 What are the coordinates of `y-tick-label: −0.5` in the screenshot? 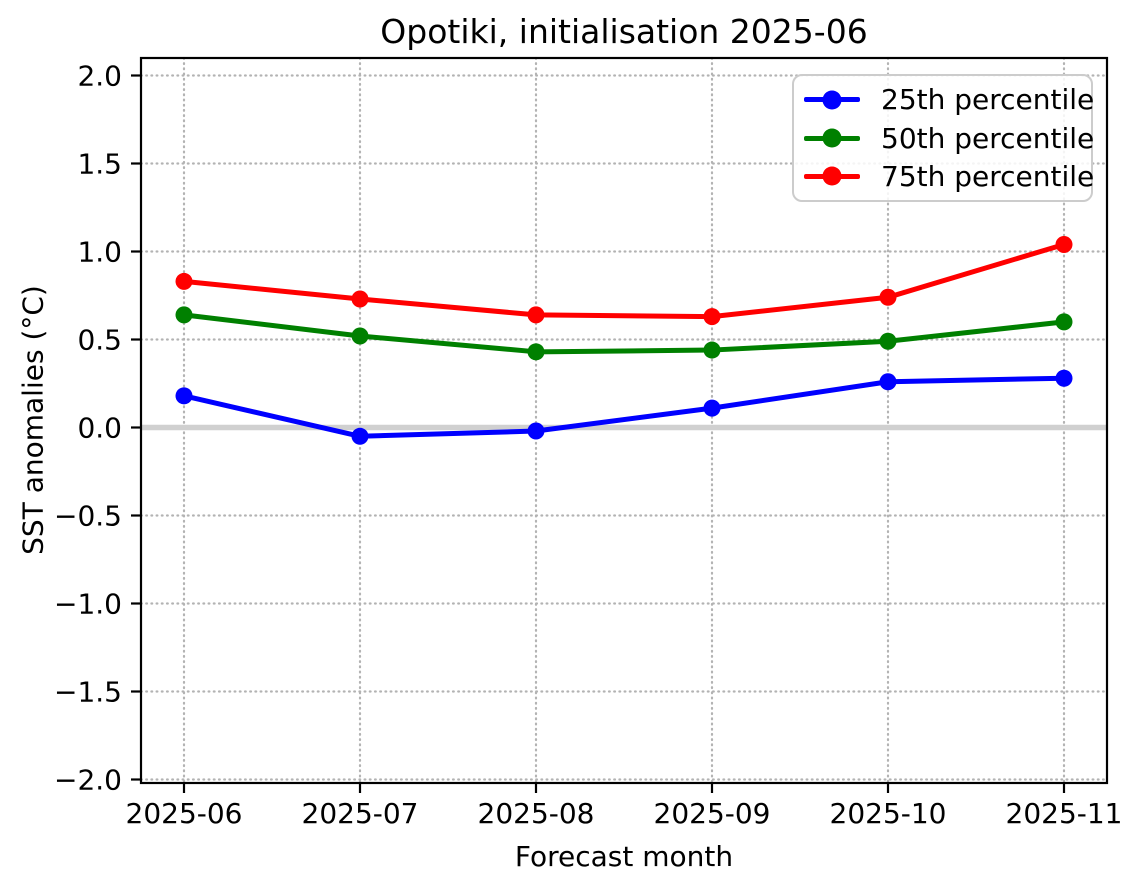 It's located at (88, 516).